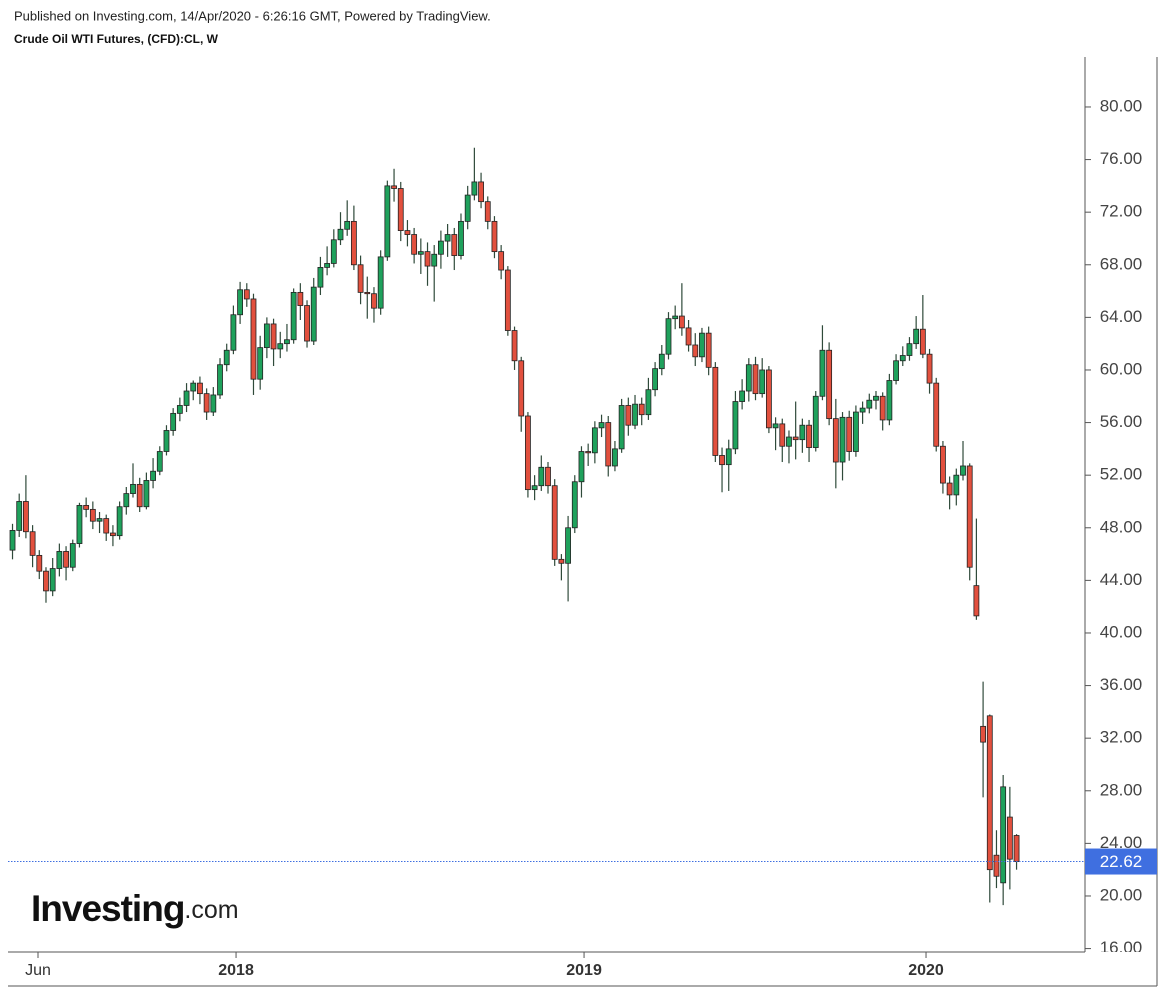 This screenshot has width=1162, height=991. I want to click on y-tick-label: 80.00, so click(1121, 105).